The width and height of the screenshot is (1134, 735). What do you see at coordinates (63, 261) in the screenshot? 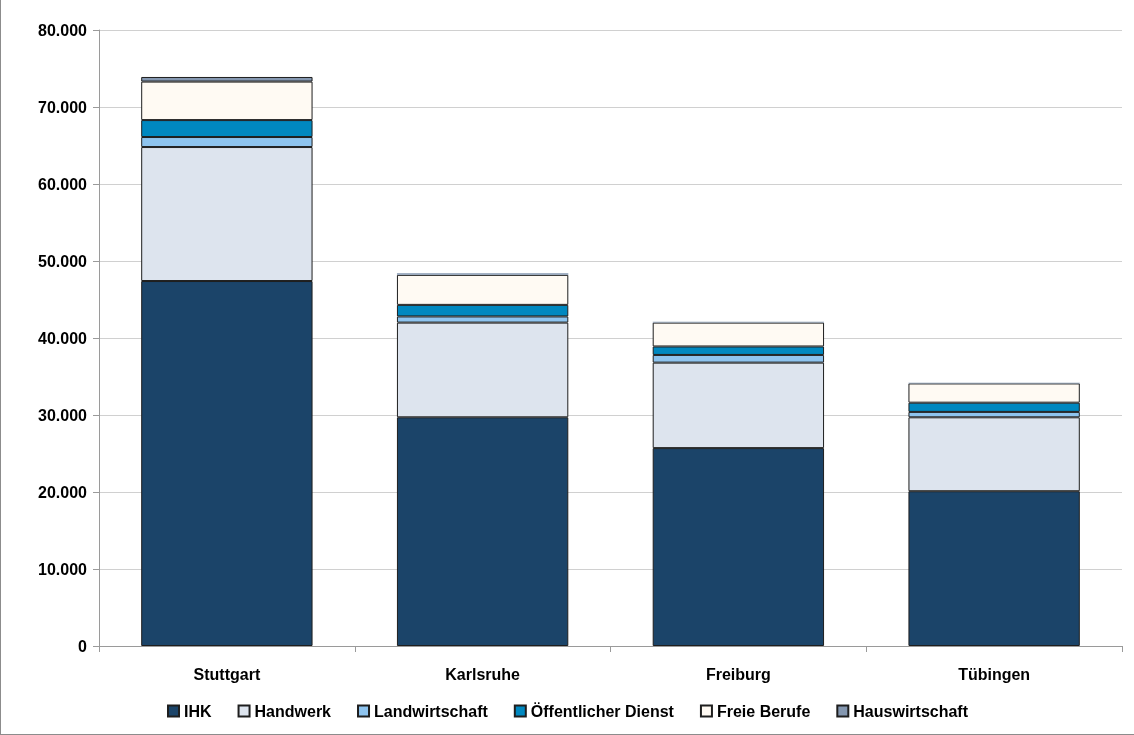
I see `y-tick-label: 50.000` at bounding box center [63, 261].